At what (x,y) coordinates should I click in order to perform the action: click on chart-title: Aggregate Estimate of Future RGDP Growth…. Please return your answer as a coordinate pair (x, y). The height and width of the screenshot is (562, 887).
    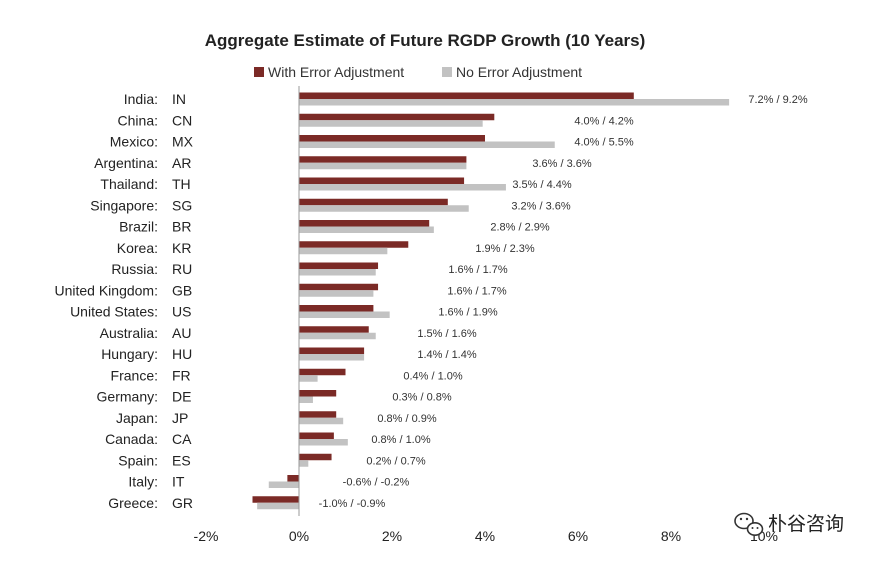
    Looking at the image, I should click on (425, 40).